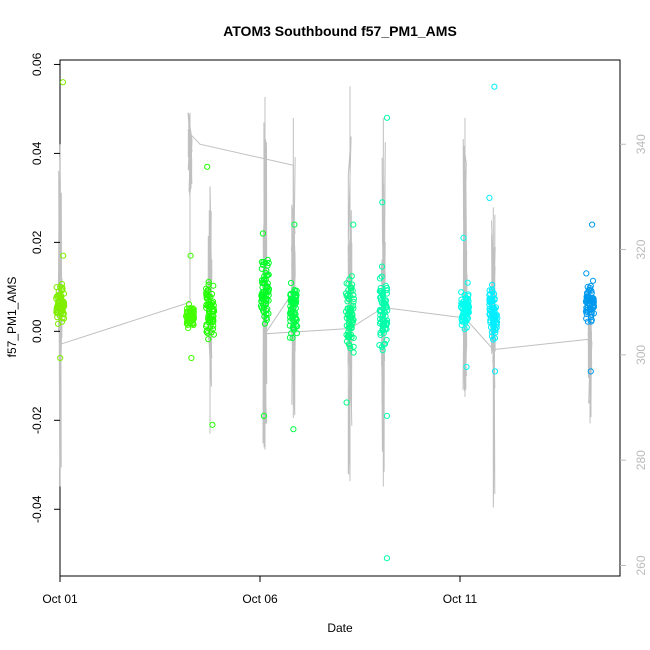 Image resolution: width=650 pixels, height=650 pixels. I want to click on x-tick-label: Oct 01, so click(60, 599).